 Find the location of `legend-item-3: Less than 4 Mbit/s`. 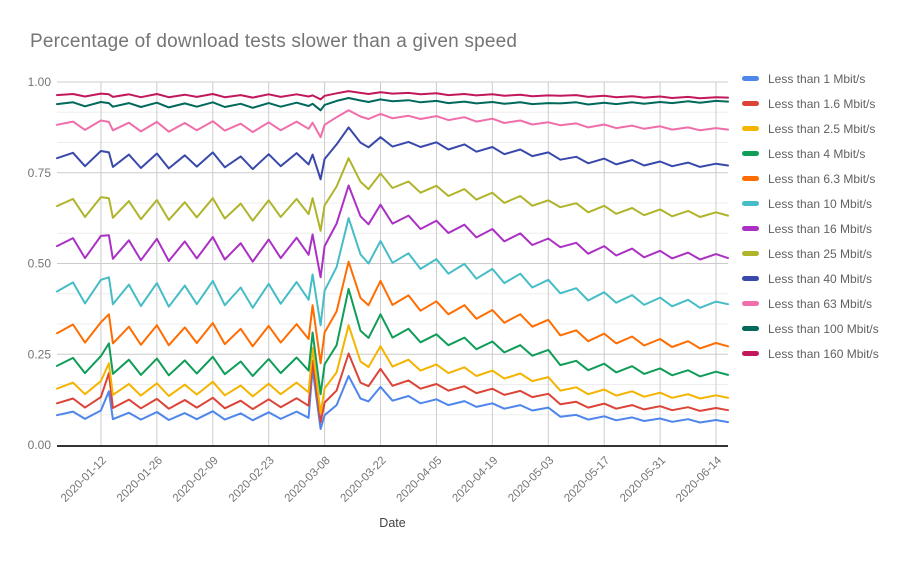

legend-item-3: Less than 4 Mbit/s is located at coordinates (810, 153).